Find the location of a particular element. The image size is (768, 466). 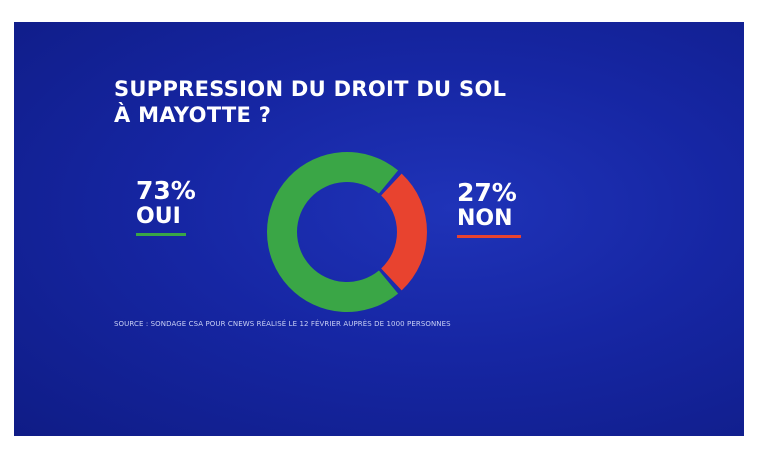

donut-slice-non is located at coordinates (404, 232).